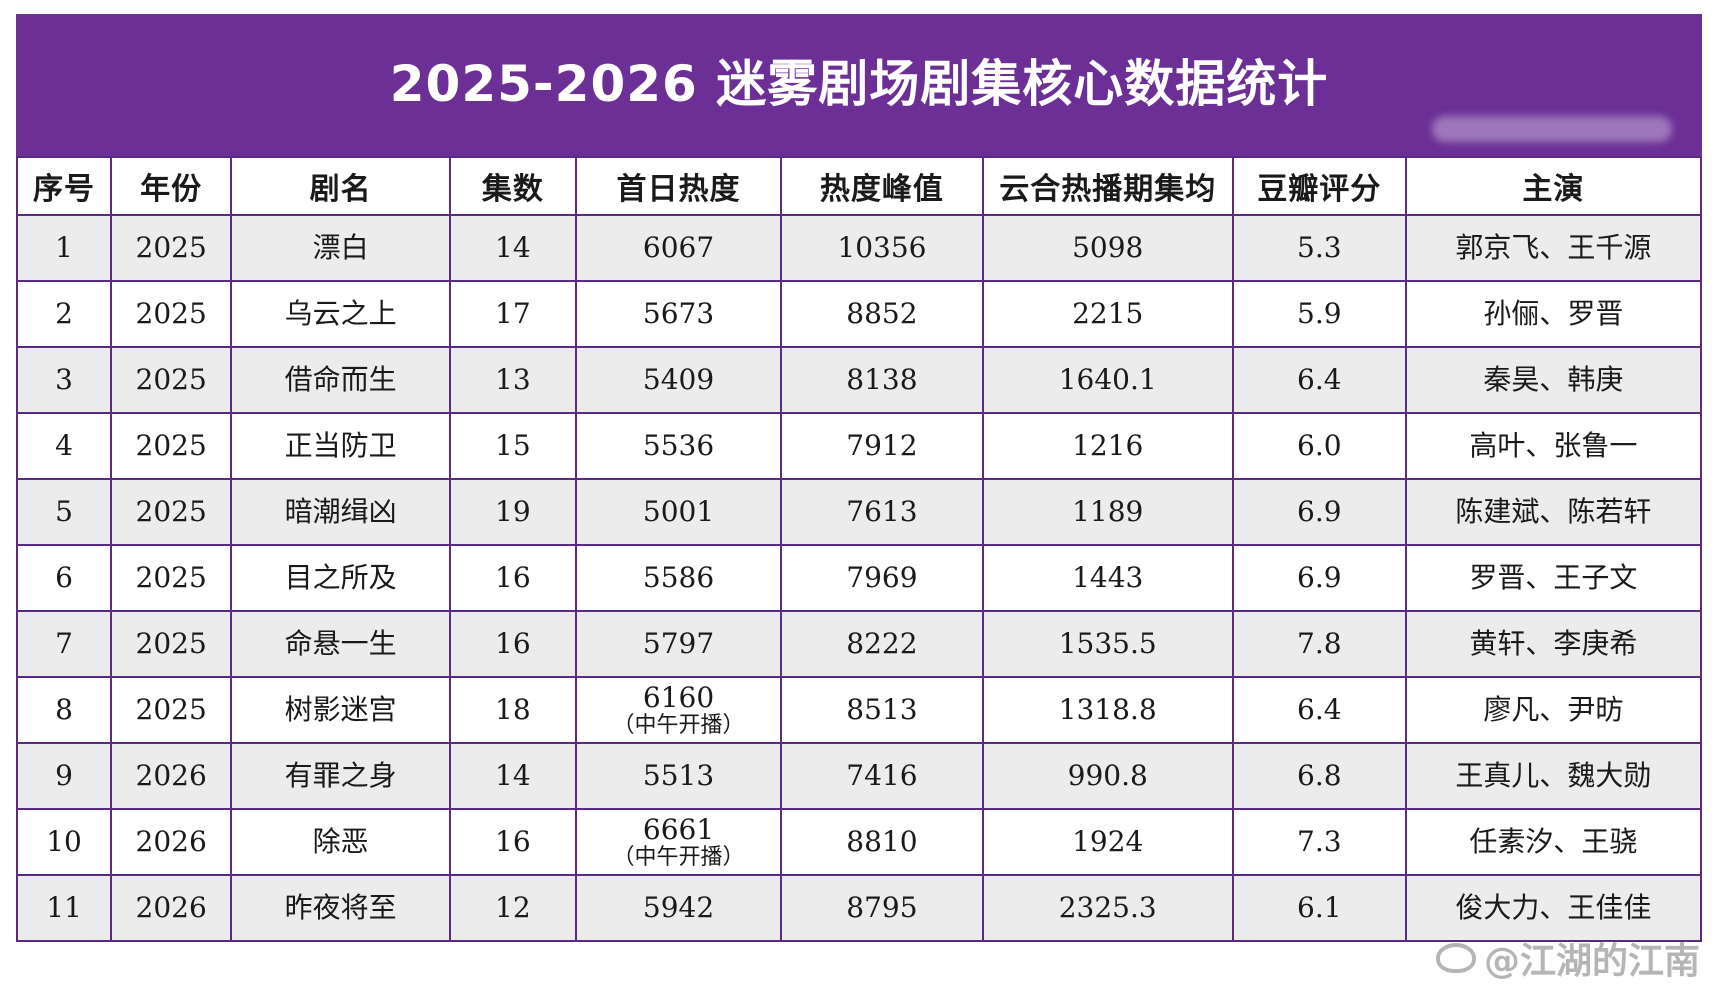  I want to click on table-row: 9 2026 有罪之身 14 5513 7416 990.8 6.8 王真儿、魏大勋, so click(859, 776).